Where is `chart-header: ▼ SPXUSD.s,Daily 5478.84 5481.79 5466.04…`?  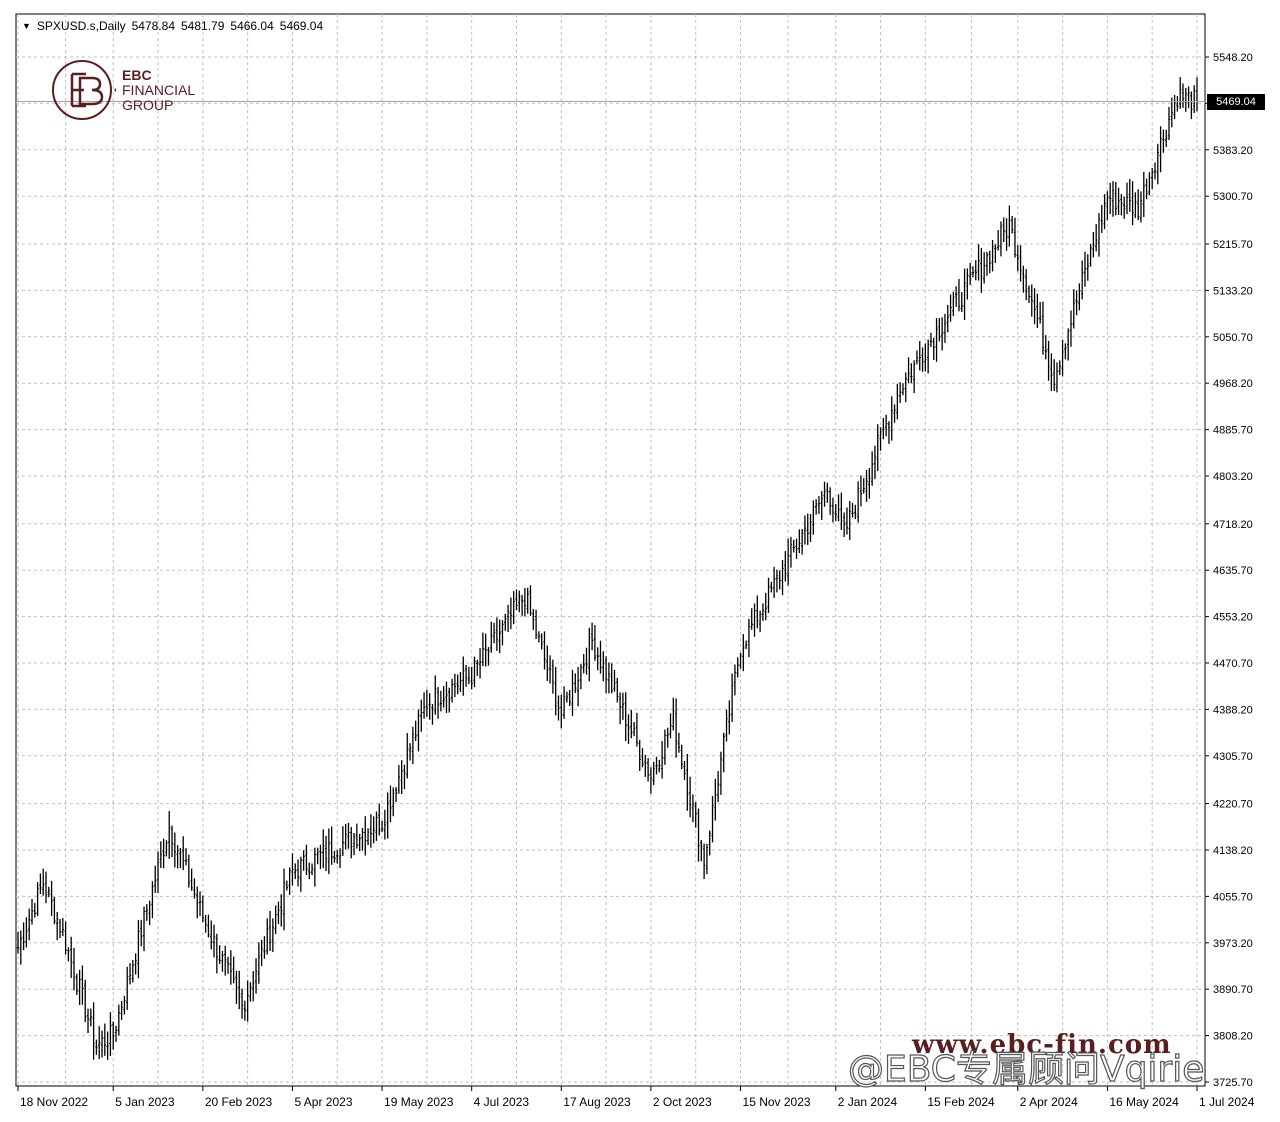 chart-header: ▼ SPXUSD.s,Daily 5478.84 5481.79 5466.04… is located at coordinates (172, 26).